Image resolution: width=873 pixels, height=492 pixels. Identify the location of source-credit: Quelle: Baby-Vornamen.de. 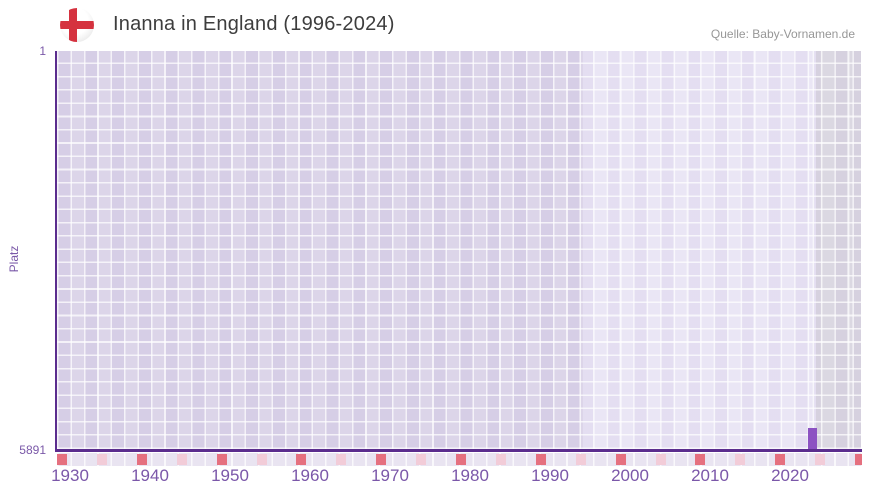
(782, 34).